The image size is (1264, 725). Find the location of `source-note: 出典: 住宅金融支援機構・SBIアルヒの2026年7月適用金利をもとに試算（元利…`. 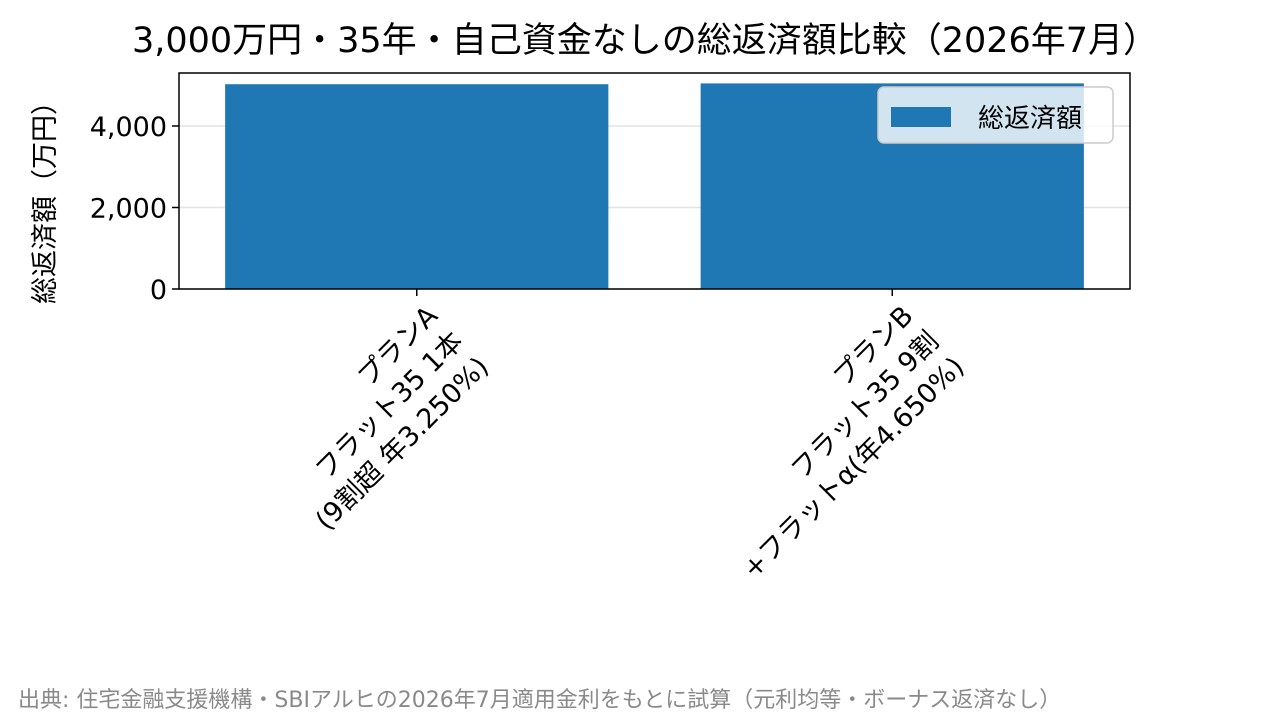

source-note: 出典: 住宅金融支援機構・SBIアルヒの2026年7月適用金利をもとに試算（元利… is located at coordinates (540, 700).